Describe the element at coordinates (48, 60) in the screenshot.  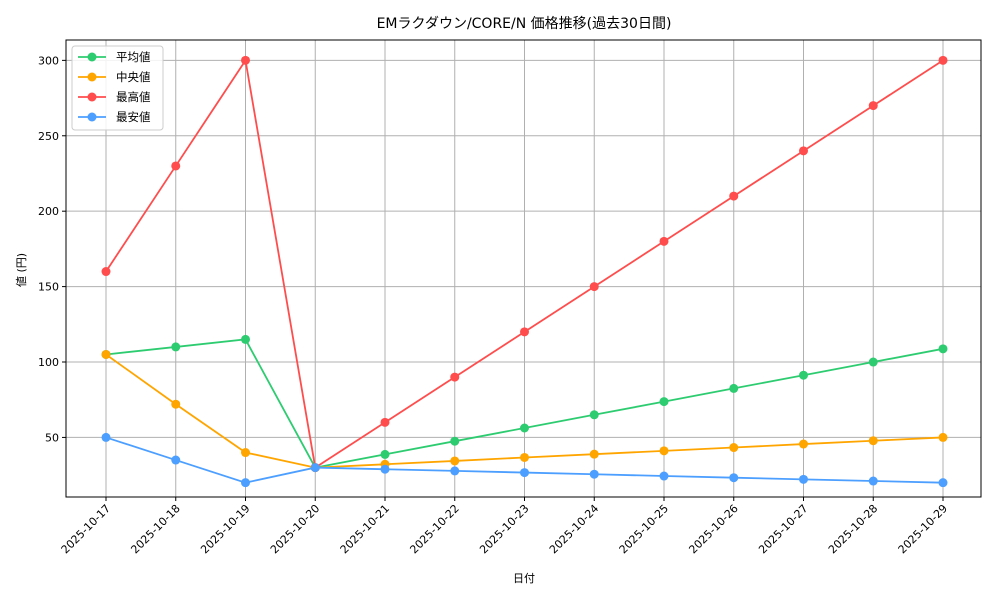
I see `y-tick-label: 300` at that location.